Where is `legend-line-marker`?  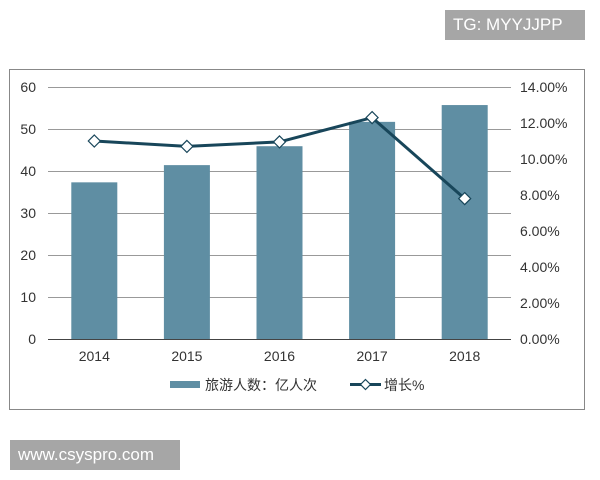
legend-line-marker is located at coordinates (365, 384).